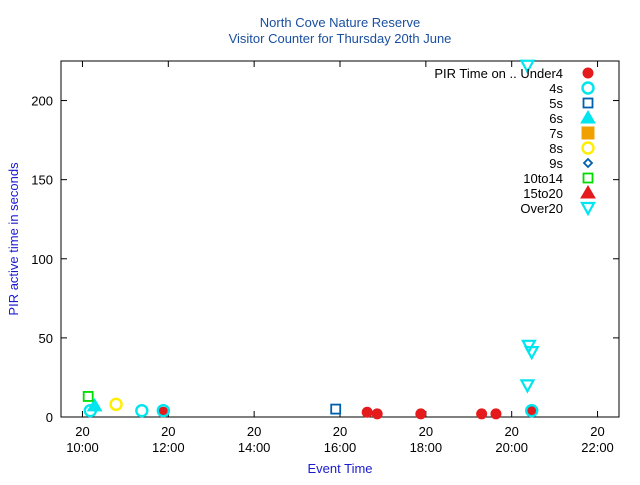 The width and height of the screenshot is (640, 485). I want to click on legend-series-name: 10to14, so click(543, 178).